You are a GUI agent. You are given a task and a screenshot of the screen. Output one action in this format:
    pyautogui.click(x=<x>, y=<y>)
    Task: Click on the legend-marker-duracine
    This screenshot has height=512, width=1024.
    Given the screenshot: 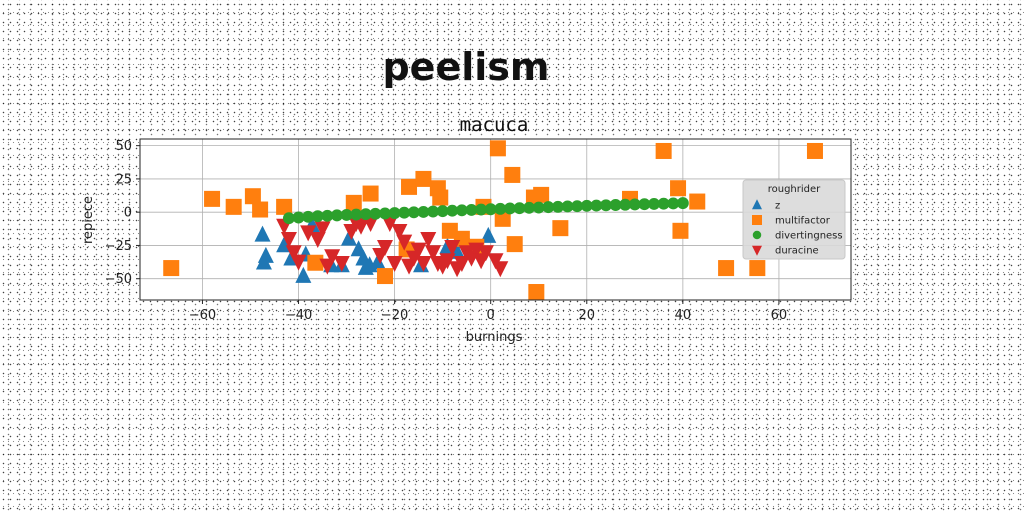 What is the action you would take?
    pyautogui.click(x=757, y=250)
    